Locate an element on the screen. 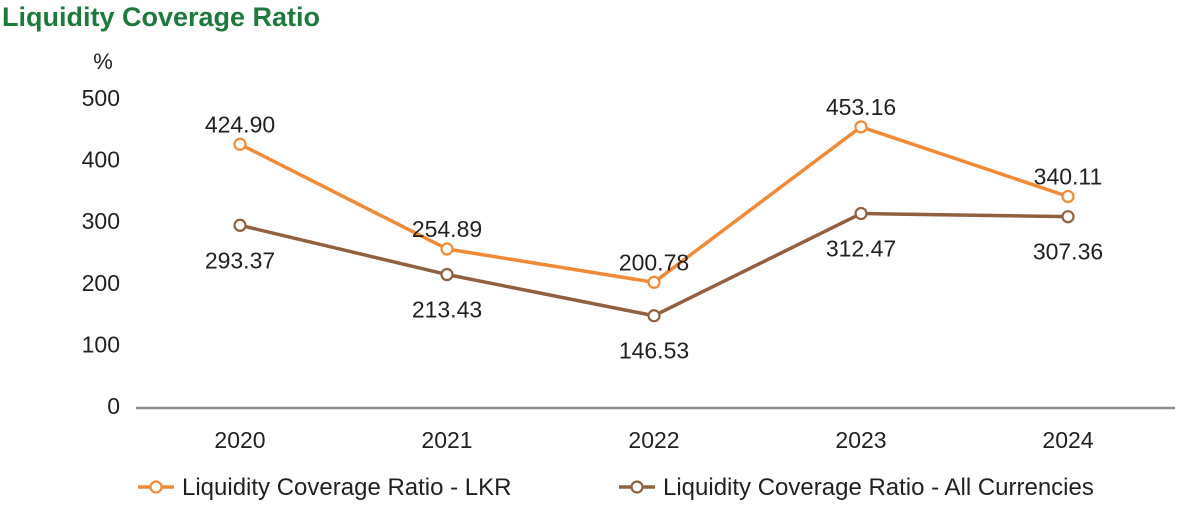 The image size is (1199, 507). x-tick-label: 2021 is located at coordinates (446, 440).